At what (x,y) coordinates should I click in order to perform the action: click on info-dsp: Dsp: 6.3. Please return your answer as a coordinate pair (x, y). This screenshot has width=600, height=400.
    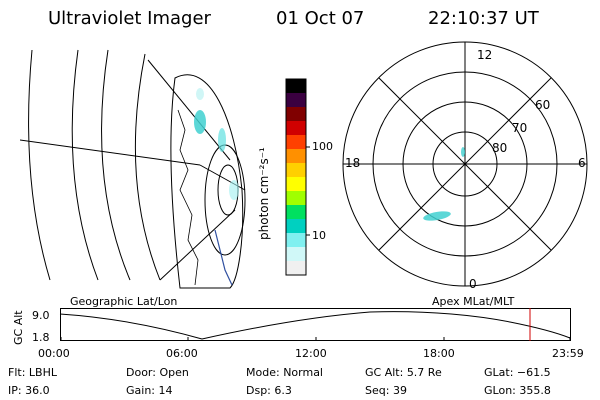
    Looking at the image, I should click on (269, 390).